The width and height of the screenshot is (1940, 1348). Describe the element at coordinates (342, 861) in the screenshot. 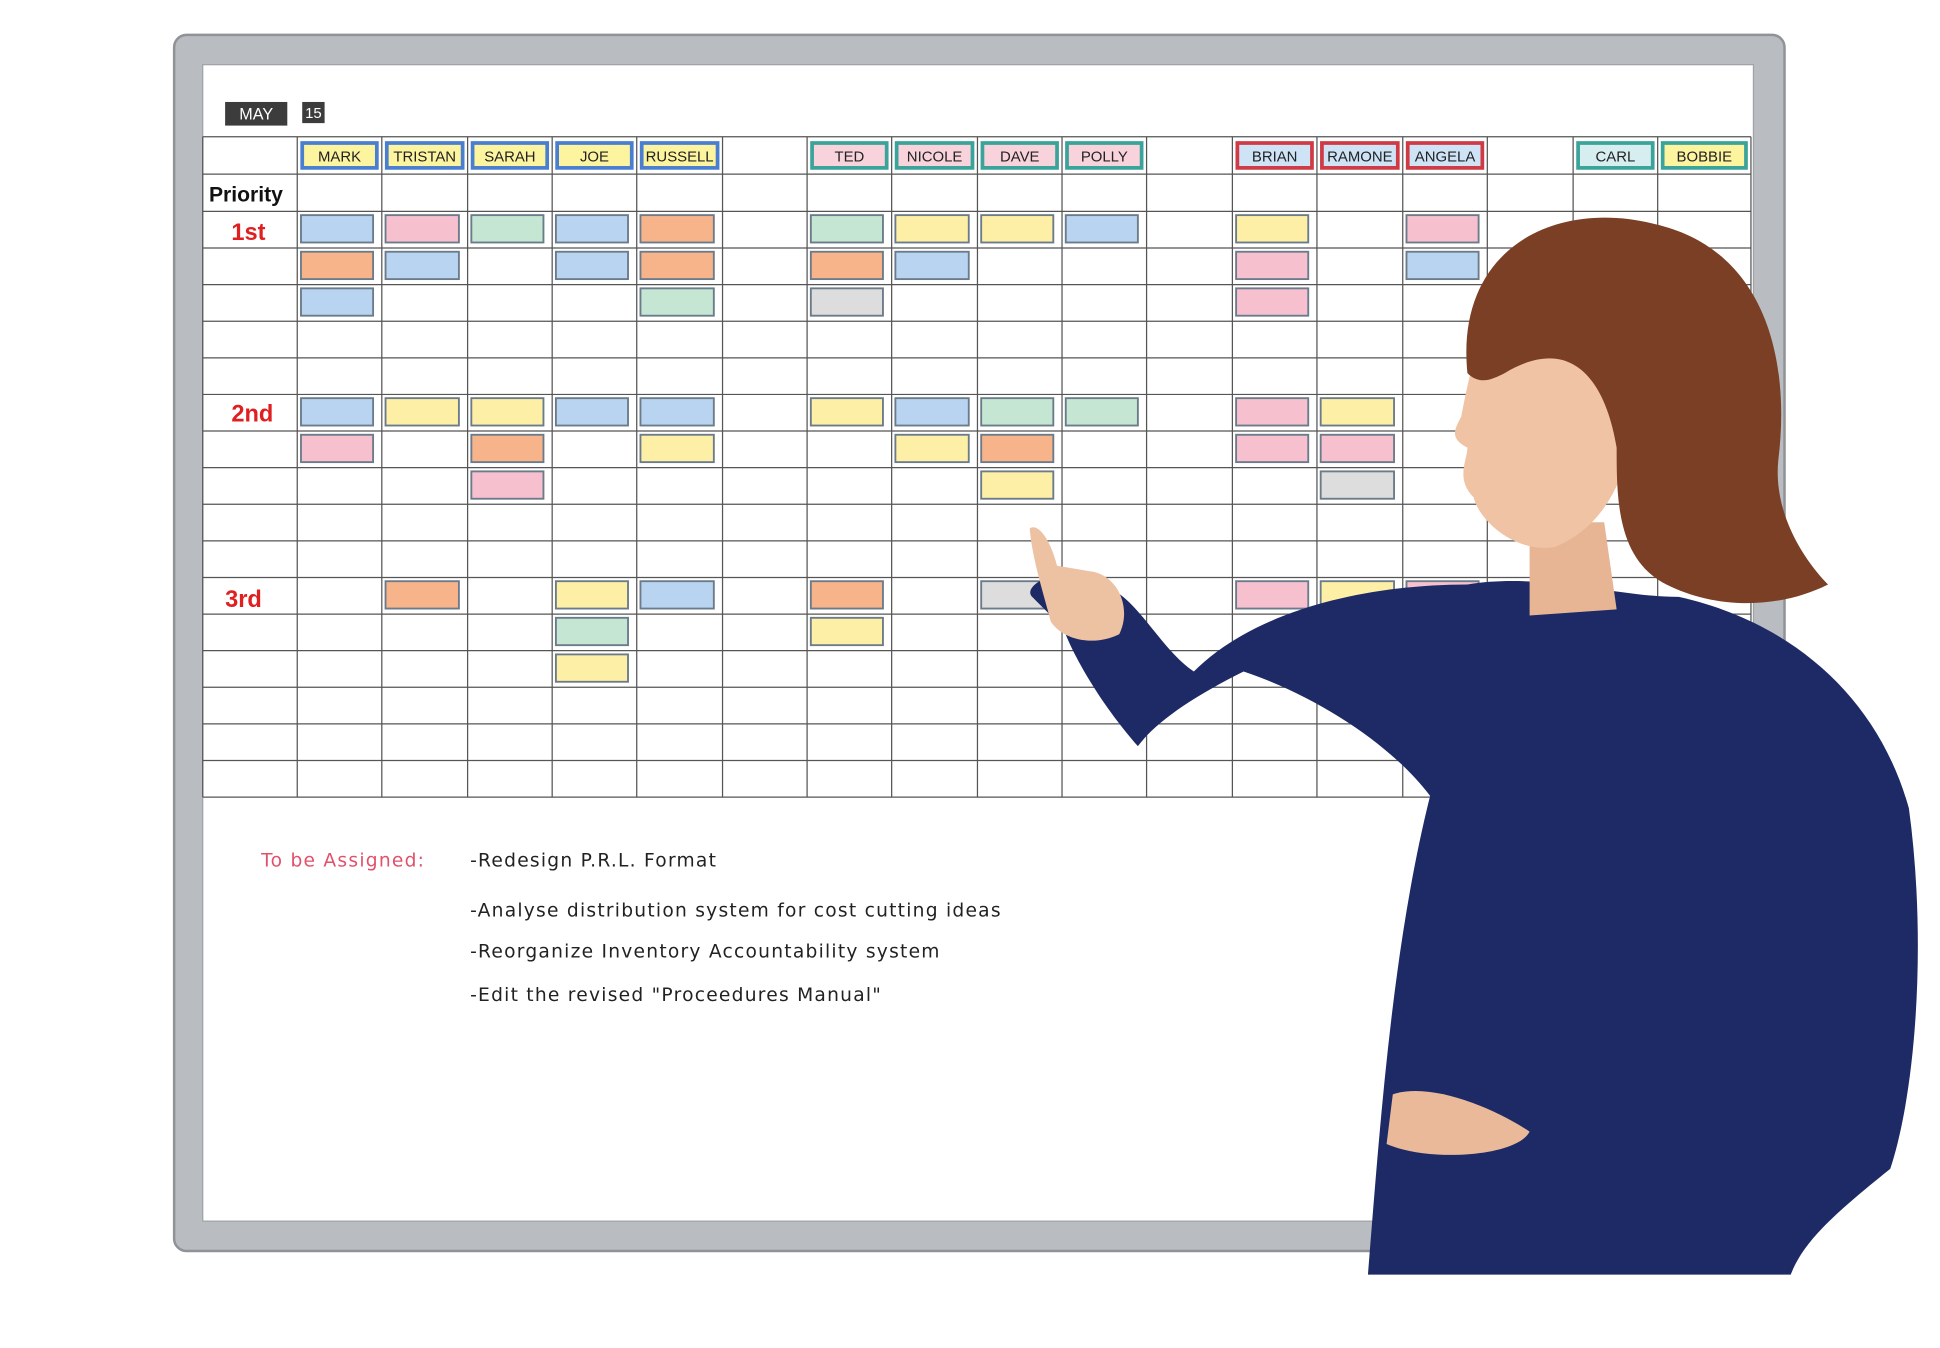

I see `notes-title: To be Assigned:` at that location.